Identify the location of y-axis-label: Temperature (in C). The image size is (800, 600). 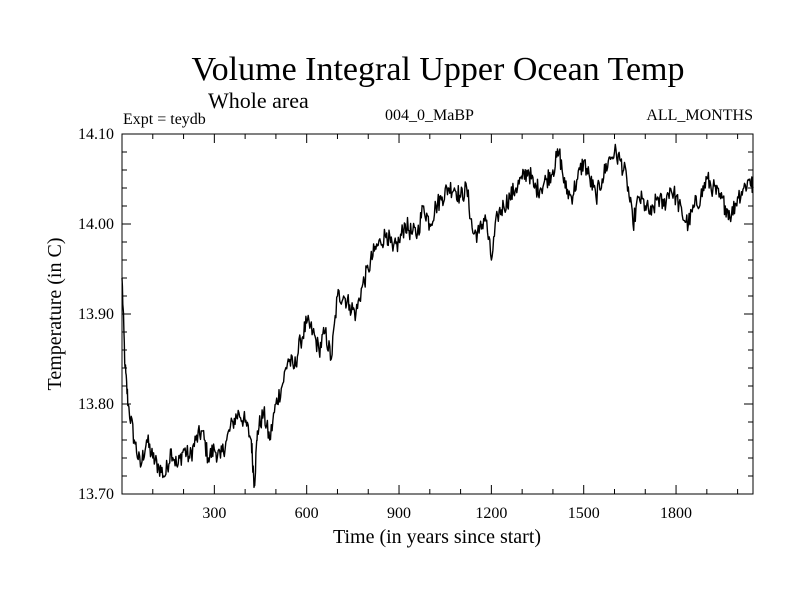
(55, 314).